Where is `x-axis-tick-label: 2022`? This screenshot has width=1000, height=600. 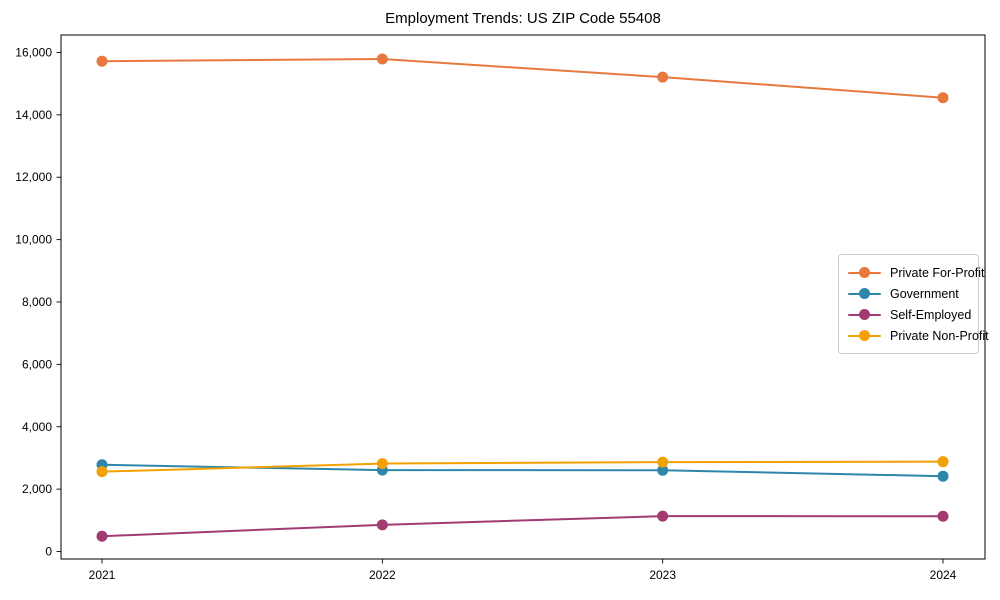 x-axis-tick-label: 2022 is located at coordinates (382, 575).